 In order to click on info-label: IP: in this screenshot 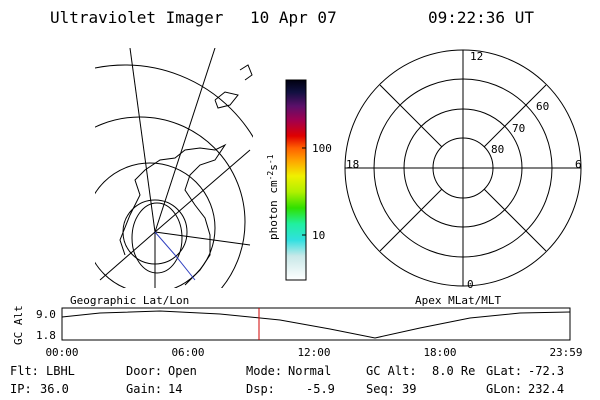, I will do `click(21, 389)`.